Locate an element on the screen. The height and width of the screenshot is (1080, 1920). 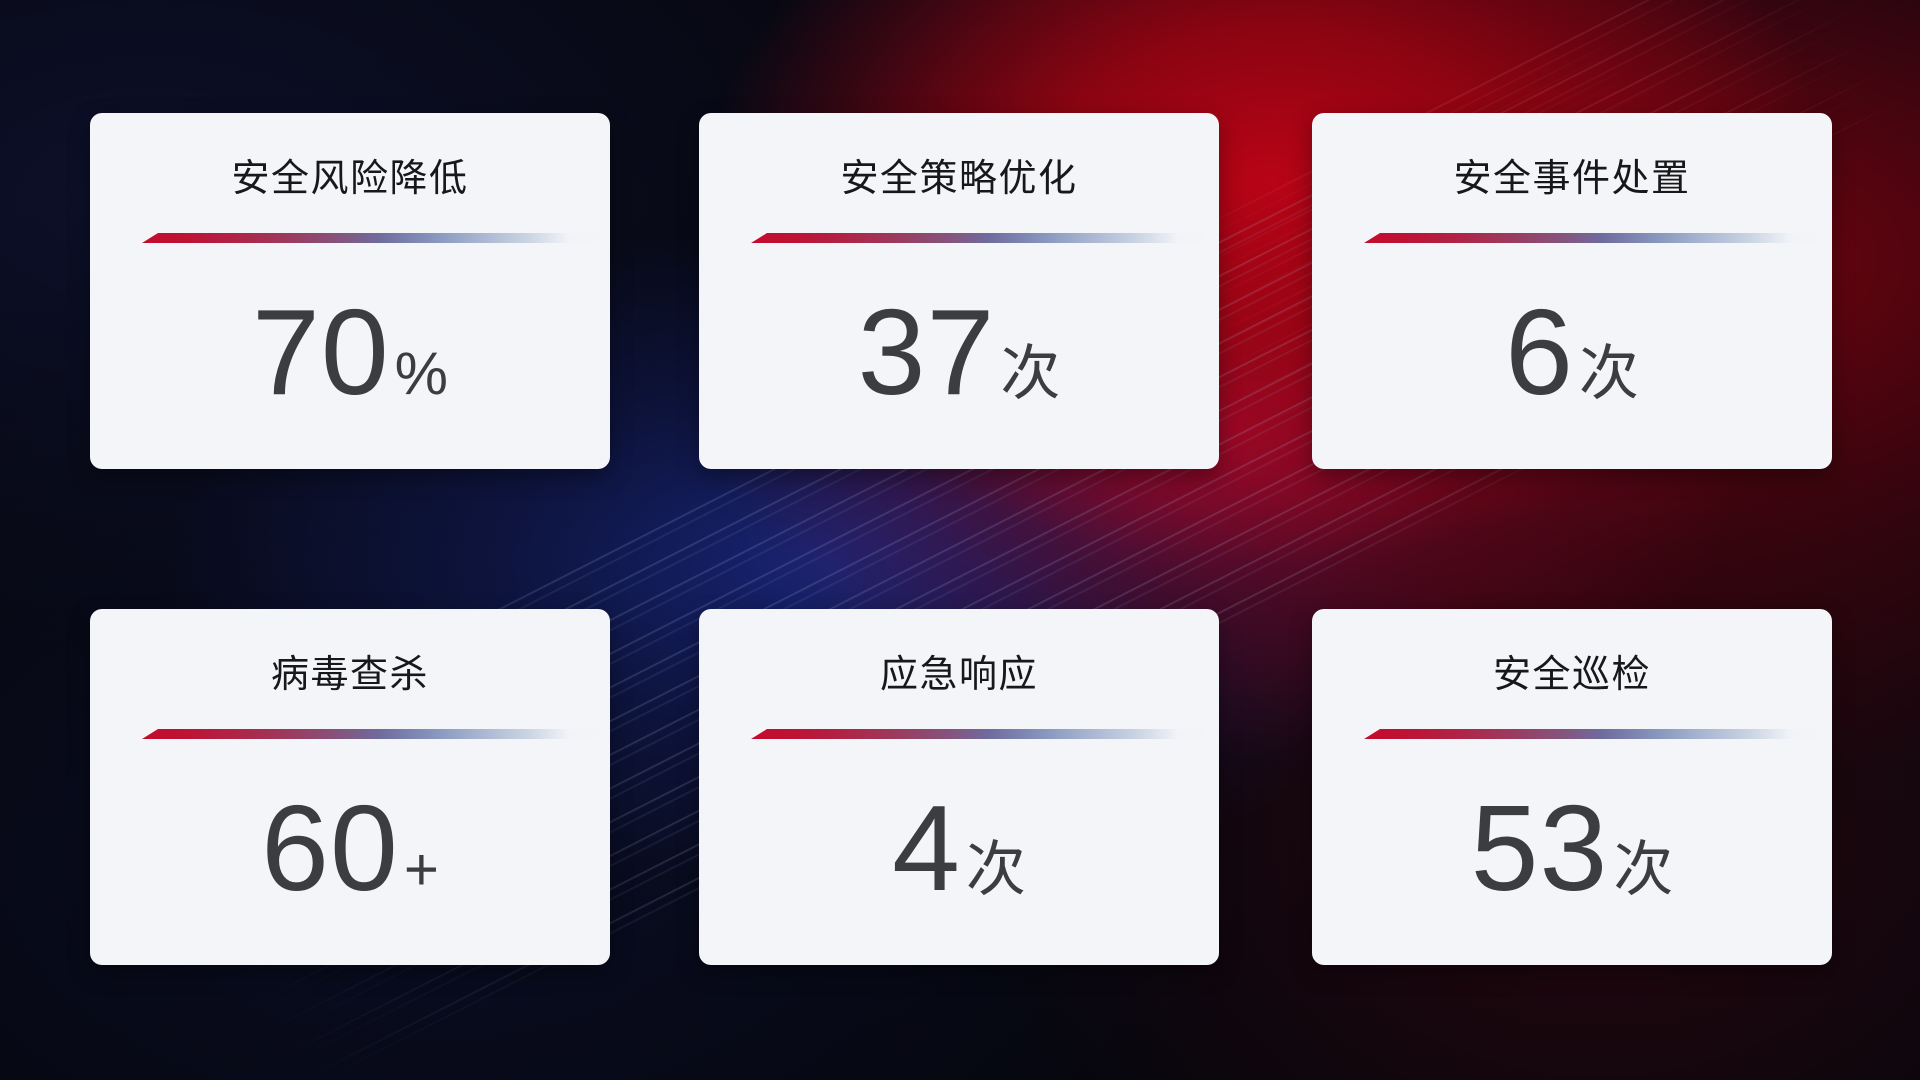
stat-value: 70 is located at coordinates (320, 352).